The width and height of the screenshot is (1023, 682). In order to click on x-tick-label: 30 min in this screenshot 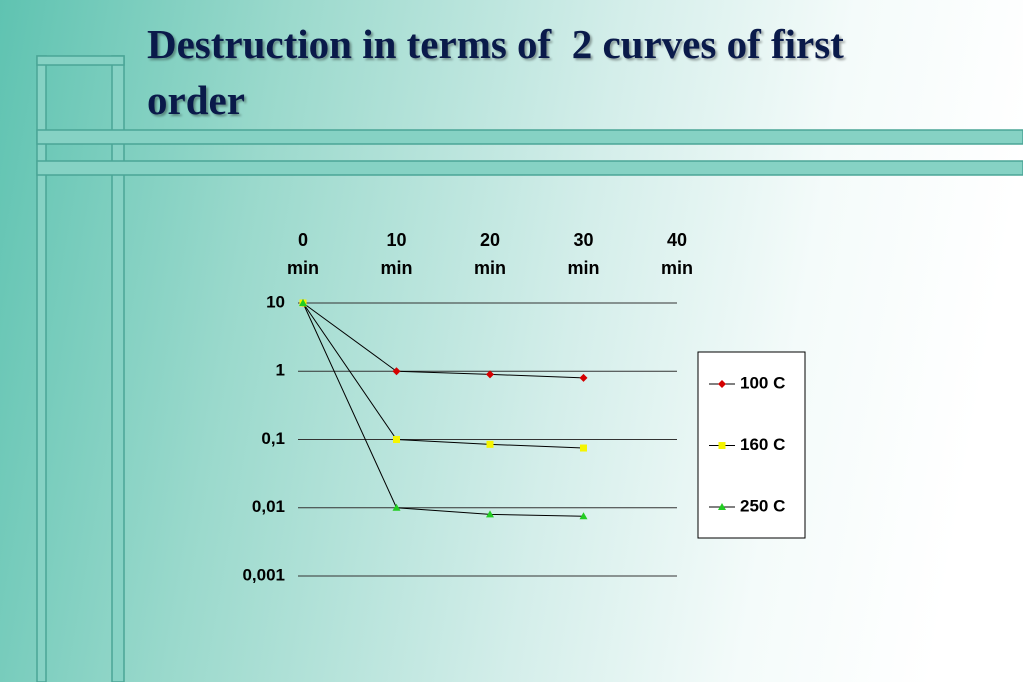, I will do `click(583, 254)`.